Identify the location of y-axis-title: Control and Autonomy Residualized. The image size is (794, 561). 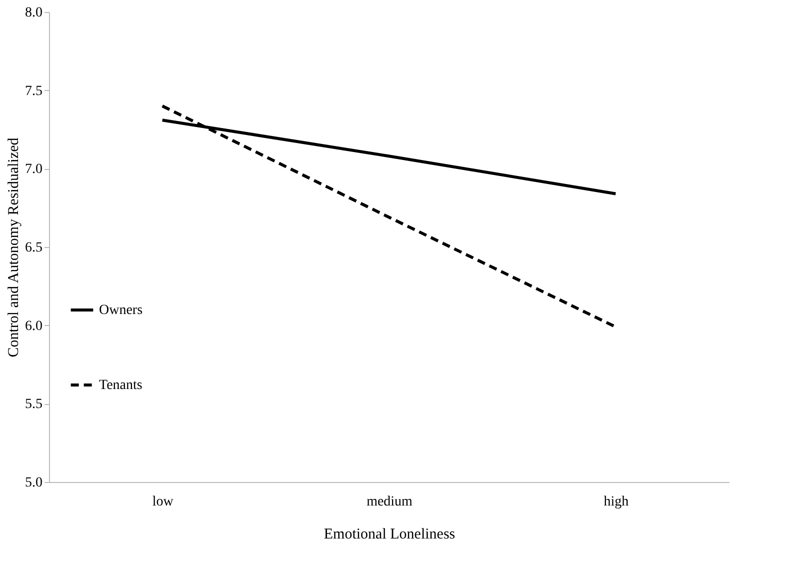
(14, 247).